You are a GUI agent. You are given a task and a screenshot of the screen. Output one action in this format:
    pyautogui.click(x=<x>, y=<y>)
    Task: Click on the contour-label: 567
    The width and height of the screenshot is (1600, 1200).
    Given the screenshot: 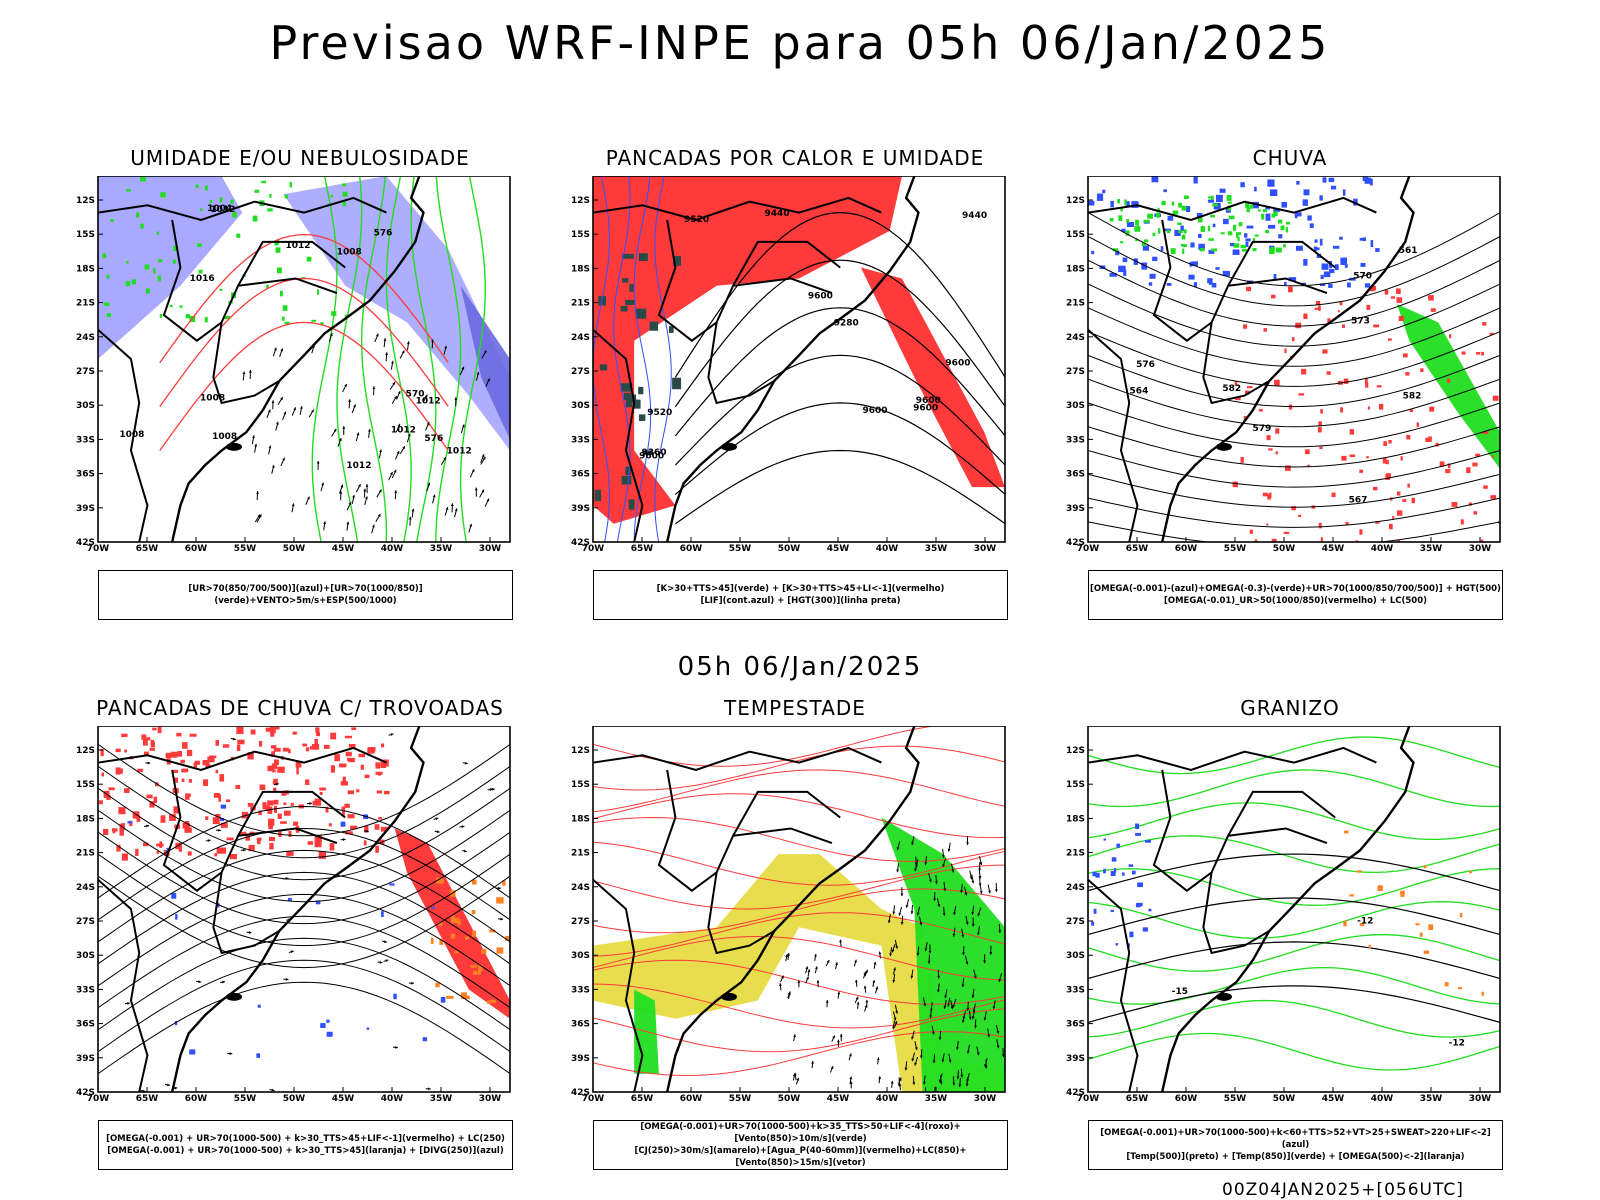 What is the action you would take?
    pyautogui.click(x=1358, y=501)
    